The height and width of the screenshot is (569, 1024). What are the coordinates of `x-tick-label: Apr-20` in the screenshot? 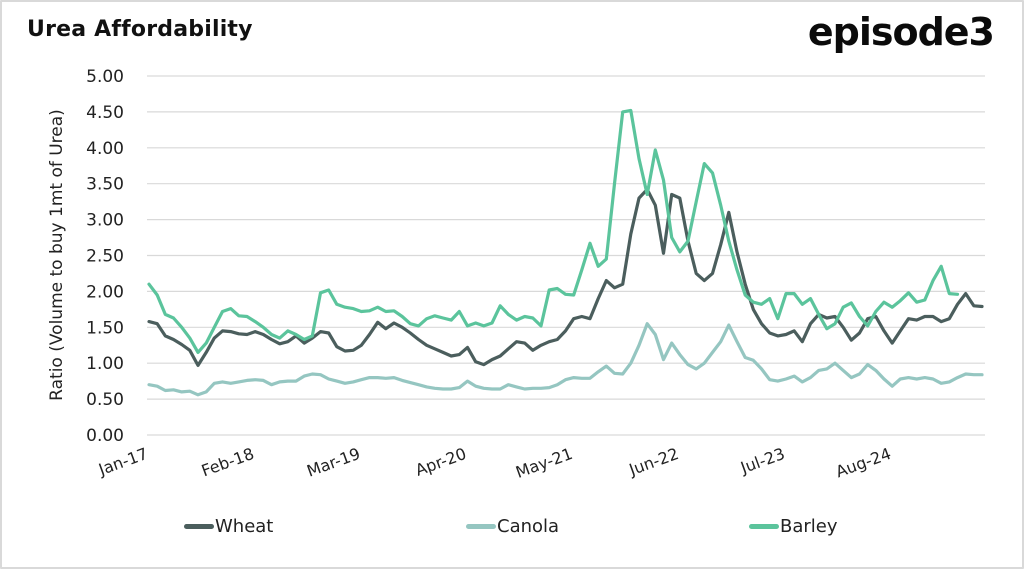 It's located at (441, 462).